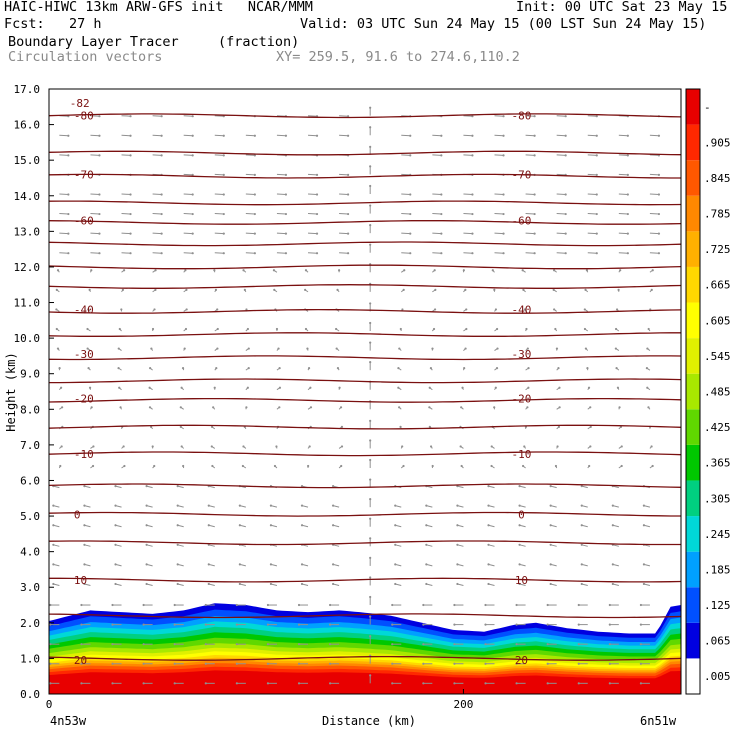 The image size is (740, 740). I want to click on colorbar-label: .305, so click(717, 498).